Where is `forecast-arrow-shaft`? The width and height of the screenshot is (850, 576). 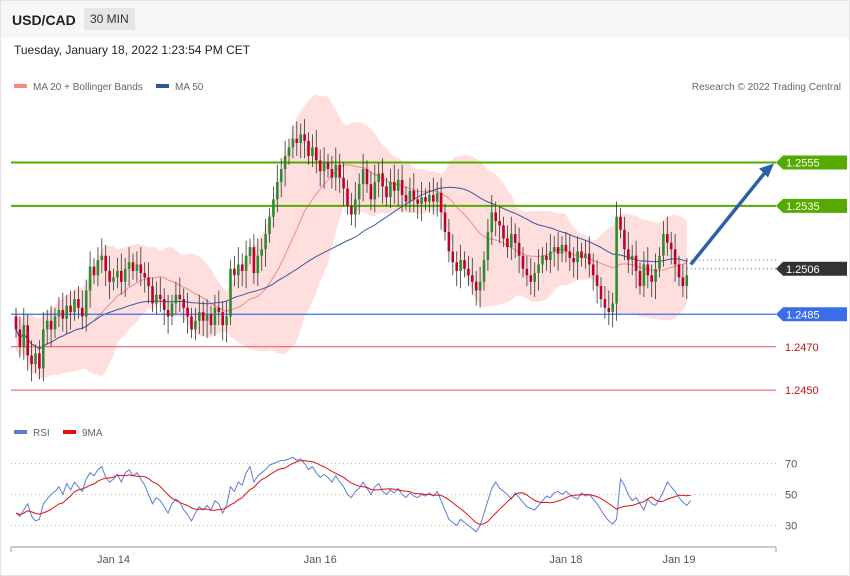 forecast-arrow-shaft is located at coordinates (728, 218).